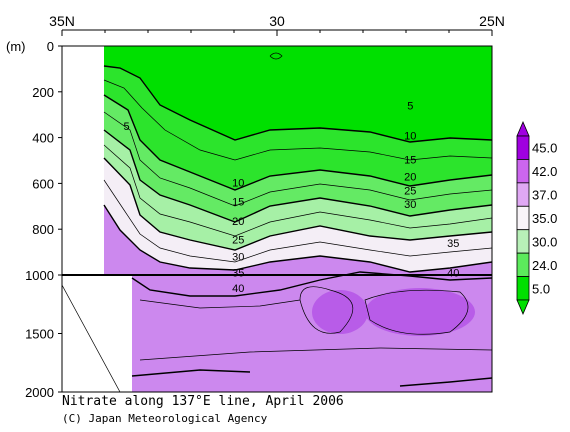  What do you see at coordinates (544, 241) in the screenshot?
I see `colorbar-label: 30.0` at bounding box center [544, 241].